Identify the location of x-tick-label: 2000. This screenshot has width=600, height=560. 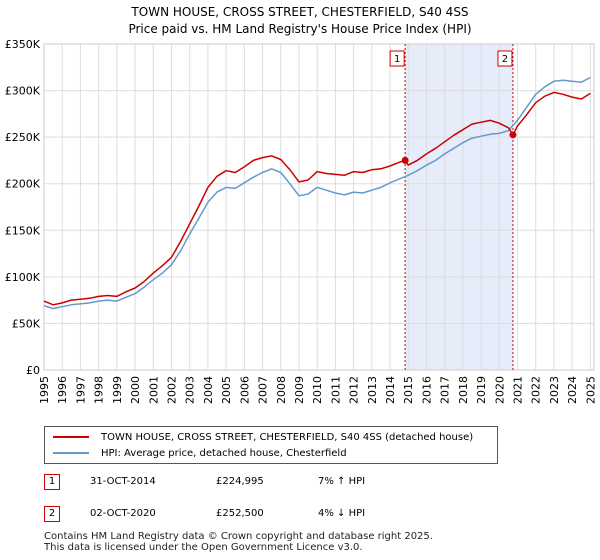
(135, 390).